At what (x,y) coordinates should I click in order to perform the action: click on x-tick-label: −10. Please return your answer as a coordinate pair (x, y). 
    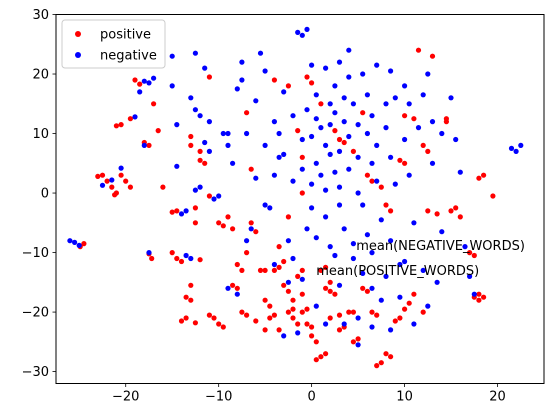
    Looking at the image, I should click on (218, 397).